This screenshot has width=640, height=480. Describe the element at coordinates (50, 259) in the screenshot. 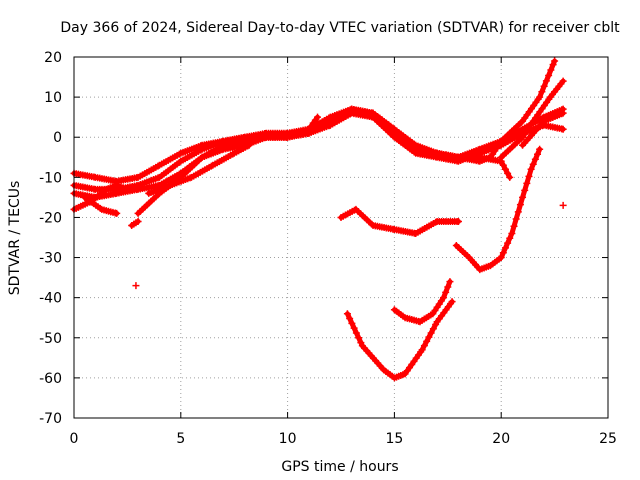

I see `y-tick-label: -30` at that location.